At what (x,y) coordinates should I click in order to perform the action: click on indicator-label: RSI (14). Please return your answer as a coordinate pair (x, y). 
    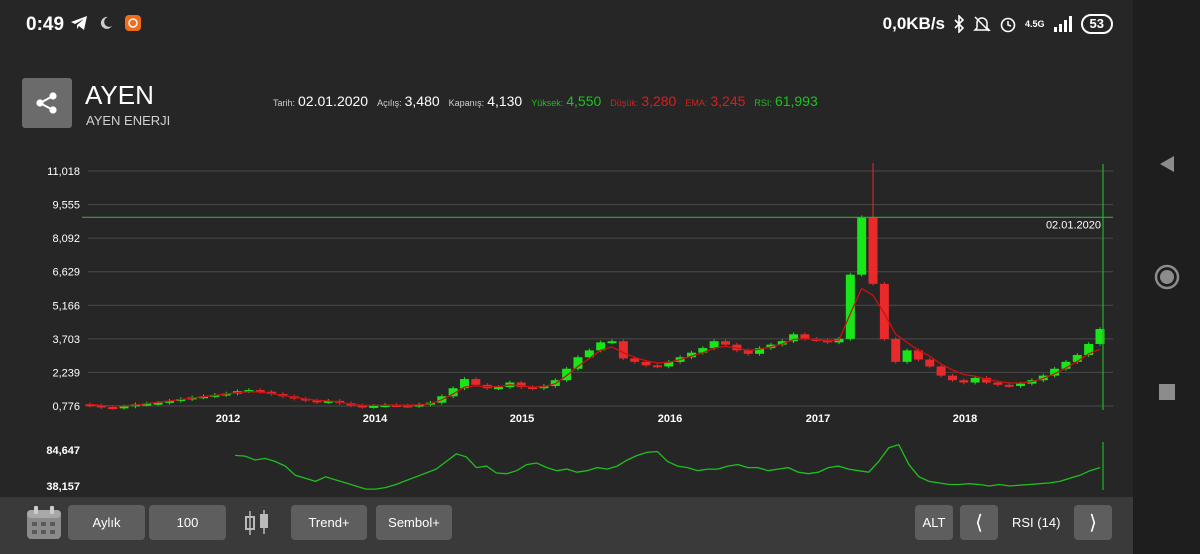
    Looking at the image, I should click on (1036, 522).